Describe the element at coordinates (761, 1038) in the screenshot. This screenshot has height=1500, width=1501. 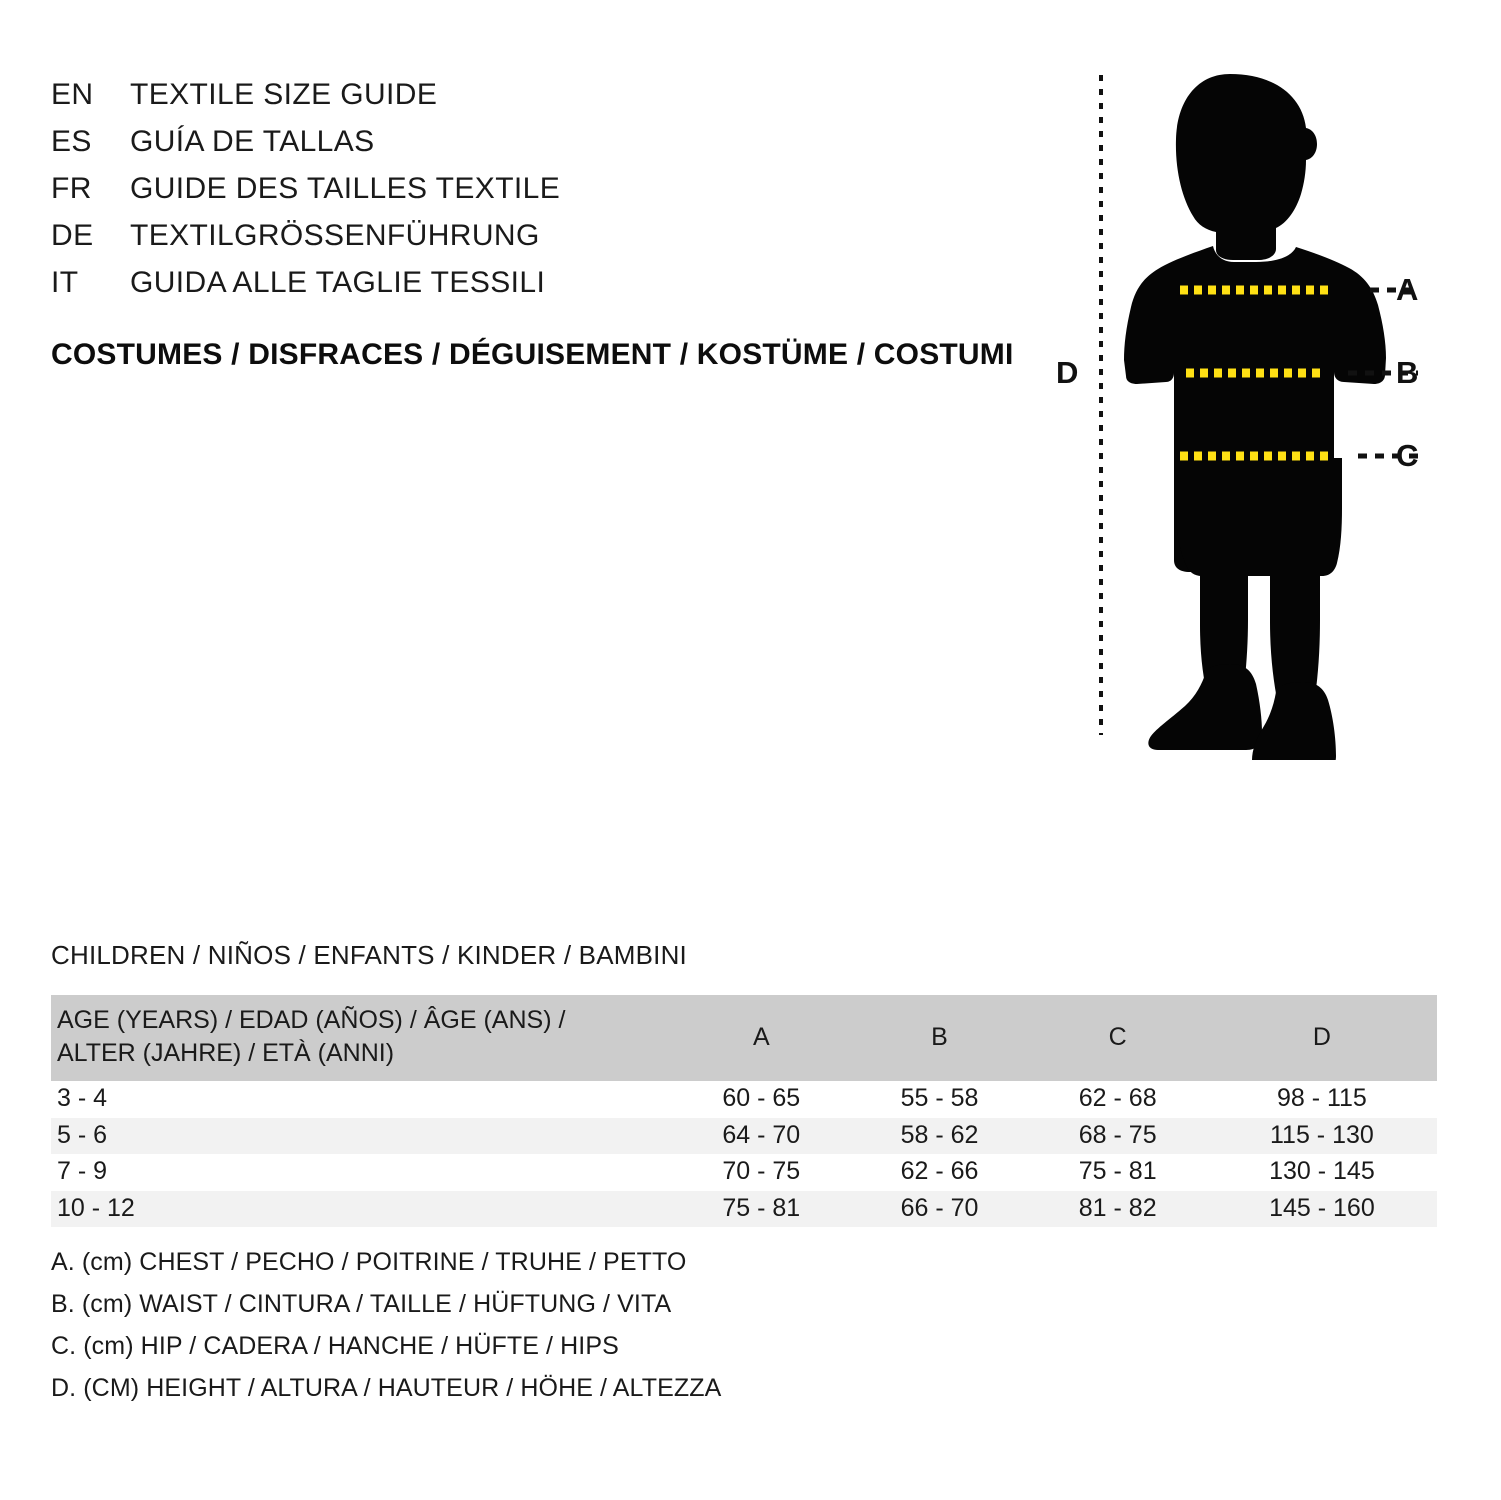
I see `column-header-a: A` at that location.